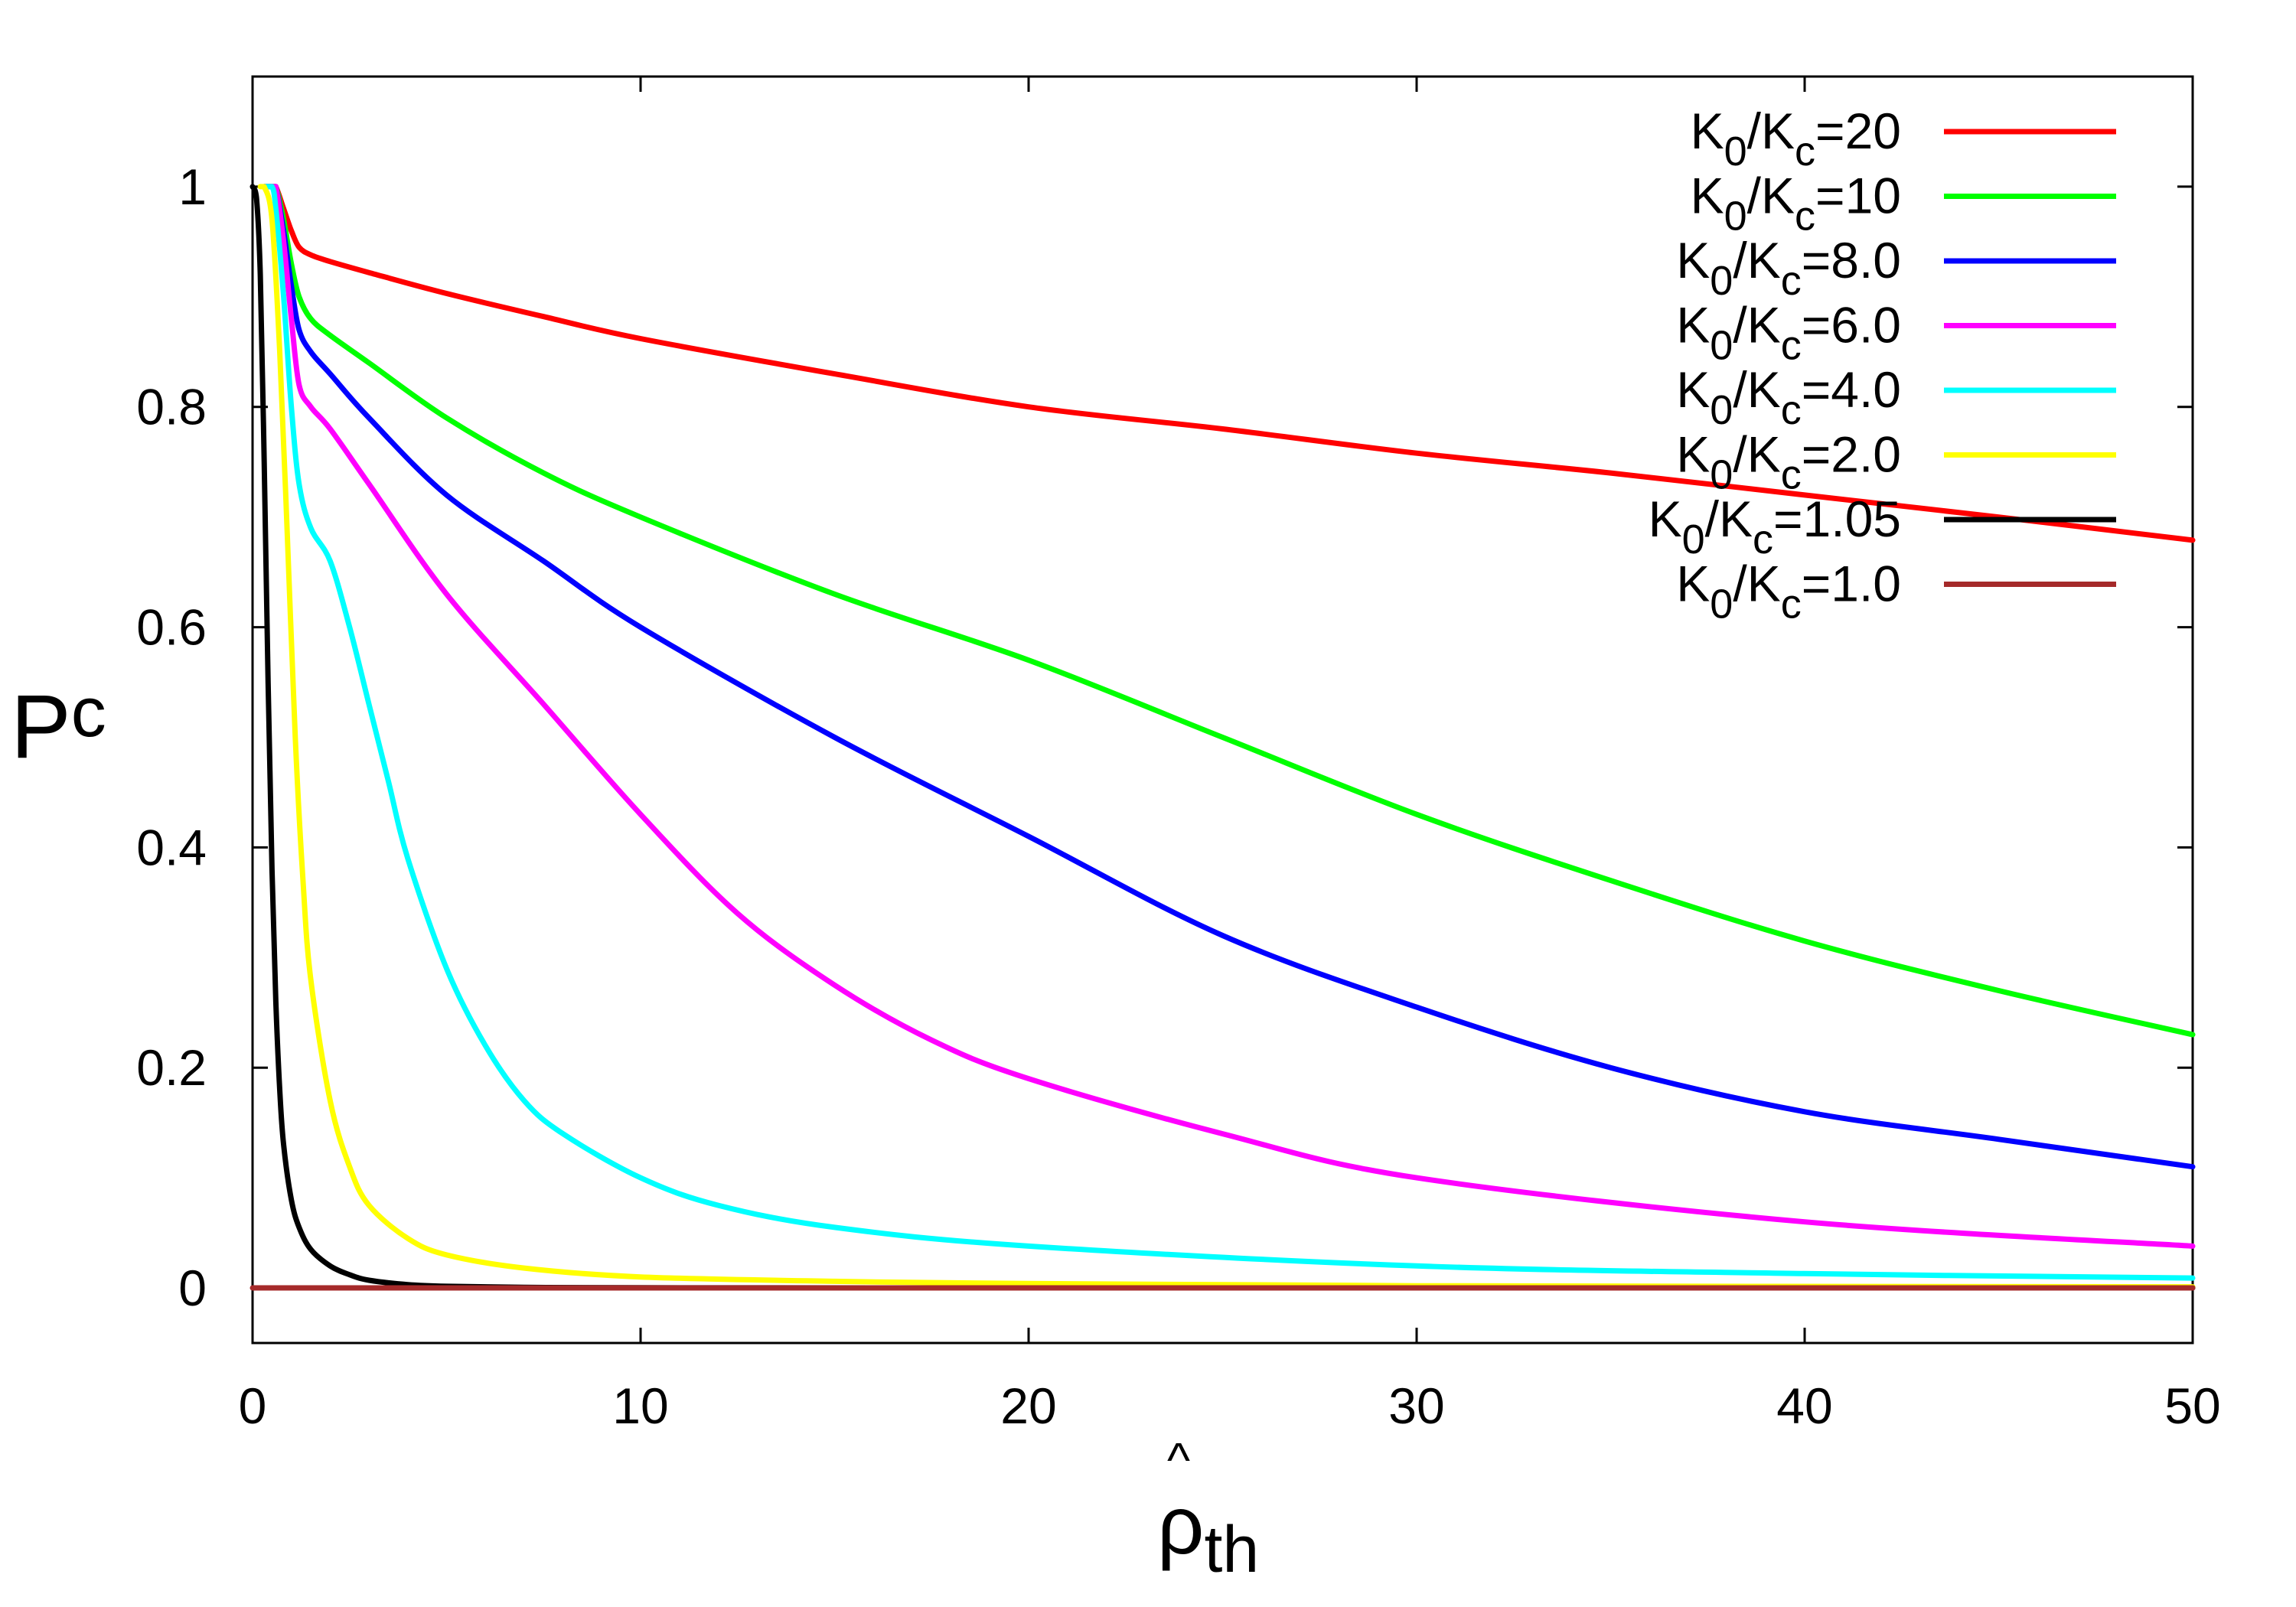 The width and height of the screenshot is (2296, 1607). What do you see at coordinates (1180, 1524) in the screenshot?
I see `x-axis-title-main: ρ` at bounding box center [1180, 1524].